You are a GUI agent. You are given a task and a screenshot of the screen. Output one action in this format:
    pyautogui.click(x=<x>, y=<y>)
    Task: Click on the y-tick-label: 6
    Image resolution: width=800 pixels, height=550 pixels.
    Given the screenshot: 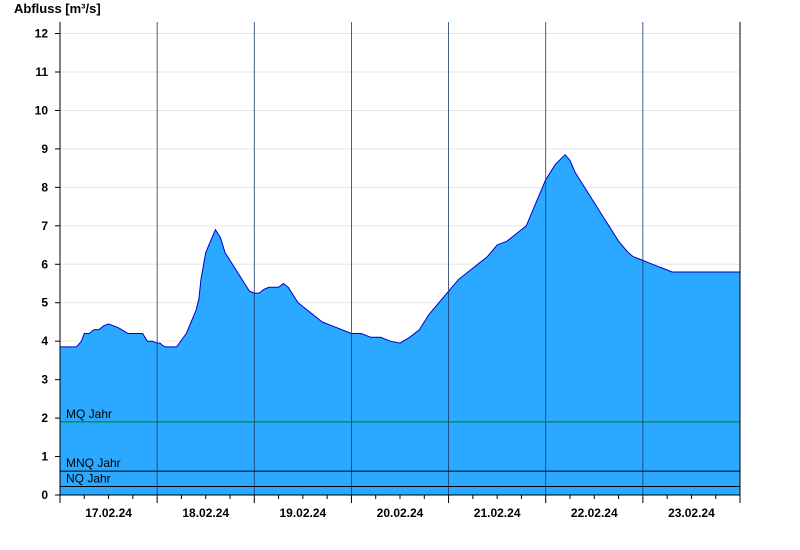 What is the action you would take?
    pyautogui.click(x=44, y=264)
    